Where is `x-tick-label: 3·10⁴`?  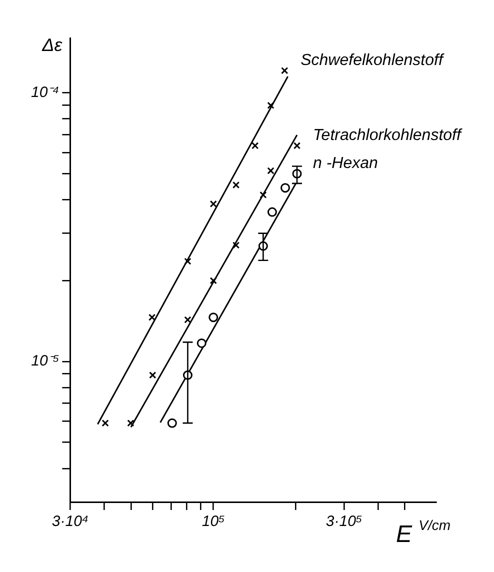
x-tick-label: 3·10⁴ is located at coordinates (70, 521).